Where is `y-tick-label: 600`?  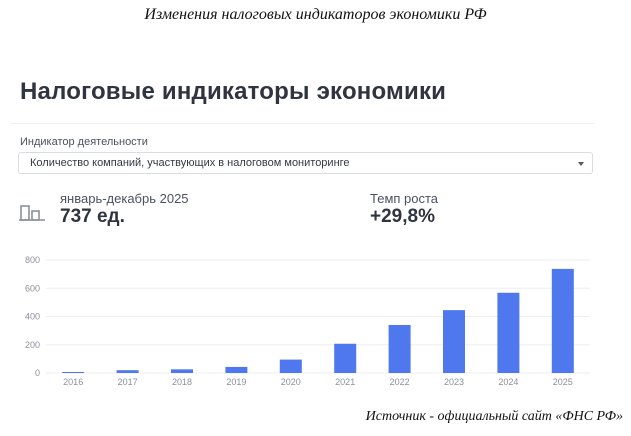
y-tick-label: 600 is located at coordinates (32, 288).